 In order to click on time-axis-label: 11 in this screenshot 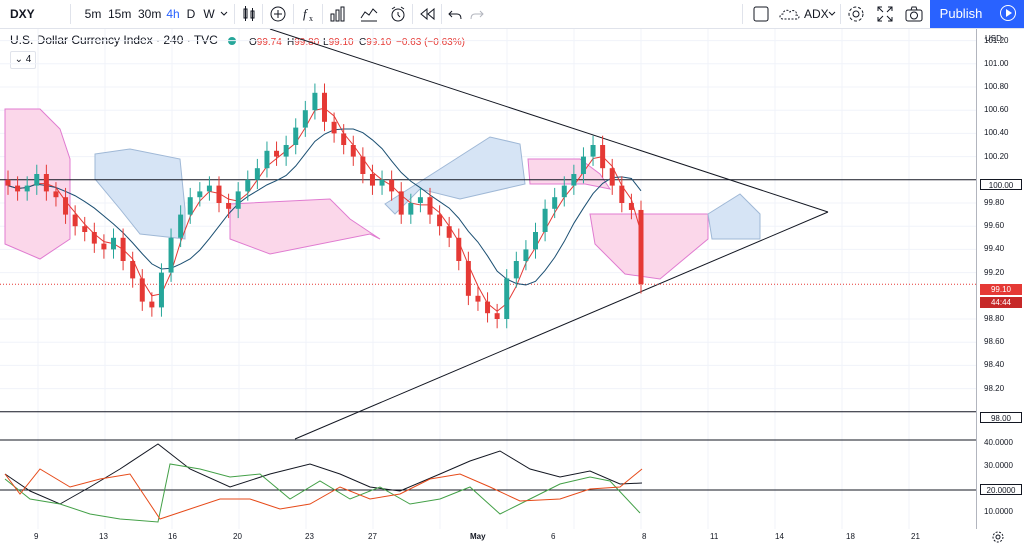, I will do `click(714, 536)`.